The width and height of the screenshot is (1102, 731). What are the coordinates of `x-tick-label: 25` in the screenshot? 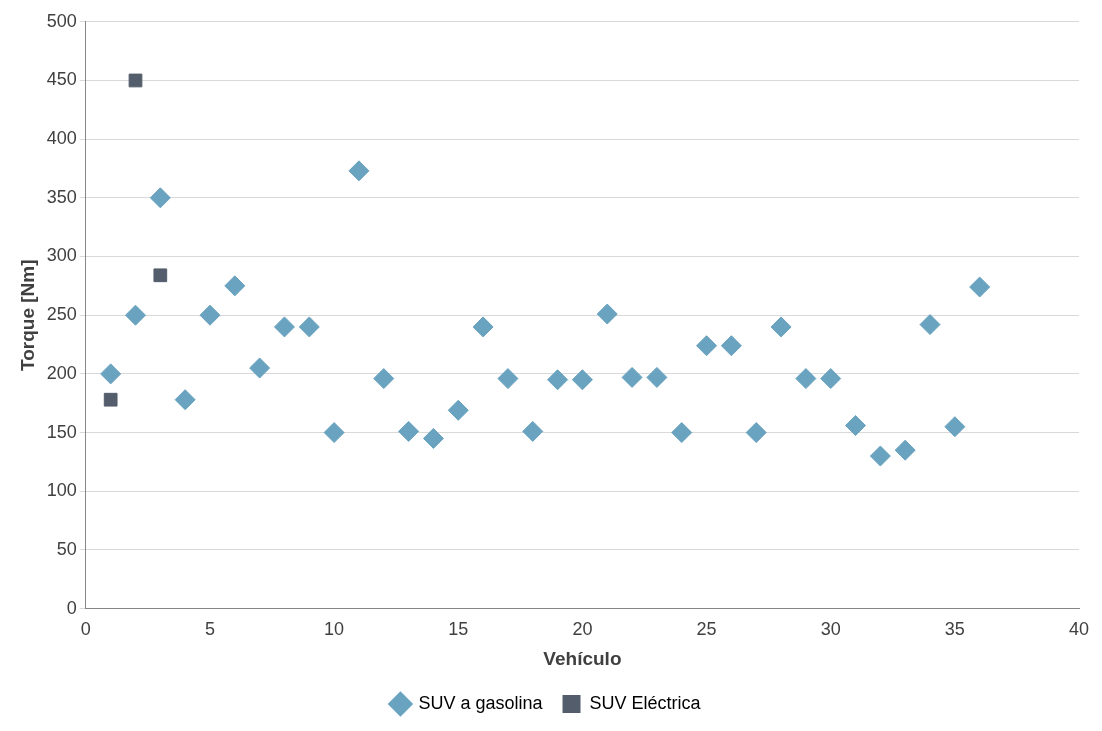 It's located at (706, 629).